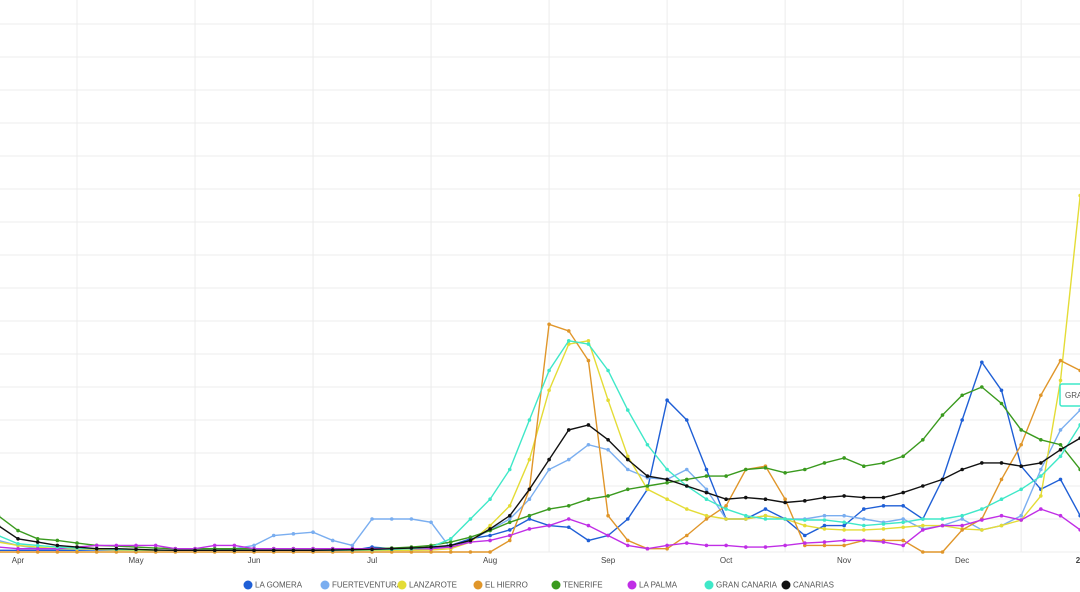  I want to click on x-tick-label: 20, so click(1078, 560).